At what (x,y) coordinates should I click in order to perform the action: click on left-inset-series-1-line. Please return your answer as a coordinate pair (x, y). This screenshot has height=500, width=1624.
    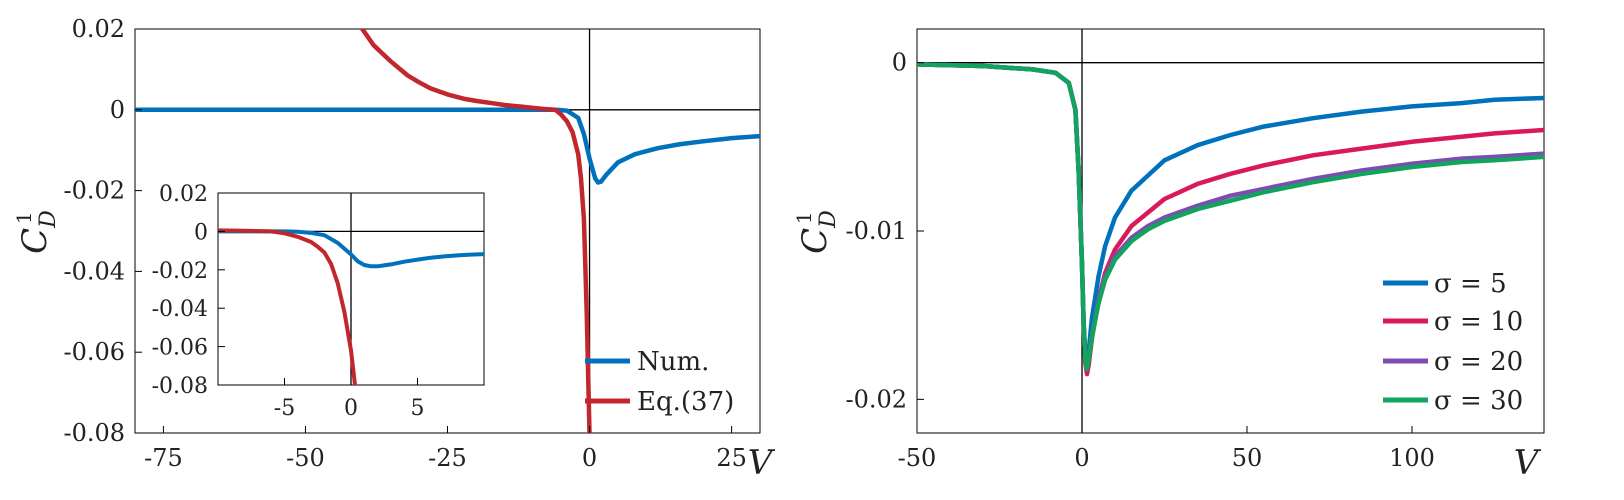
    Looking at the image, I should click on (287, 306).